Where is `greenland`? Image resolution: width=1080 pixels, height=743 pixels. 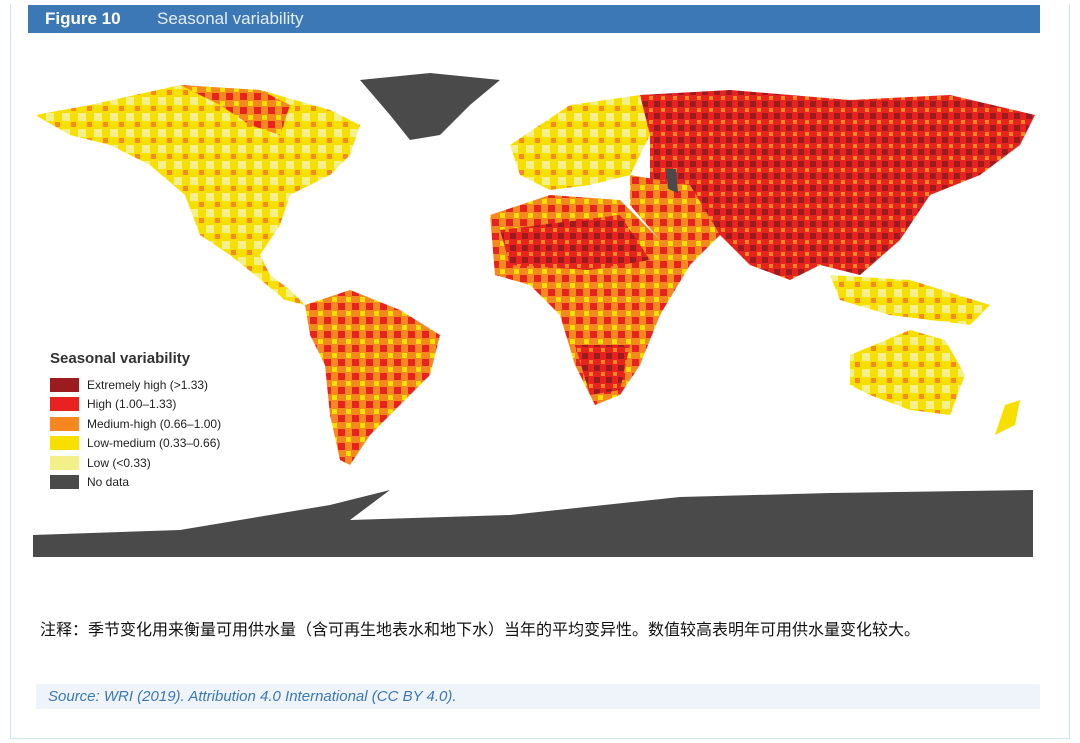
greenland is located at coordinates (430, 106).